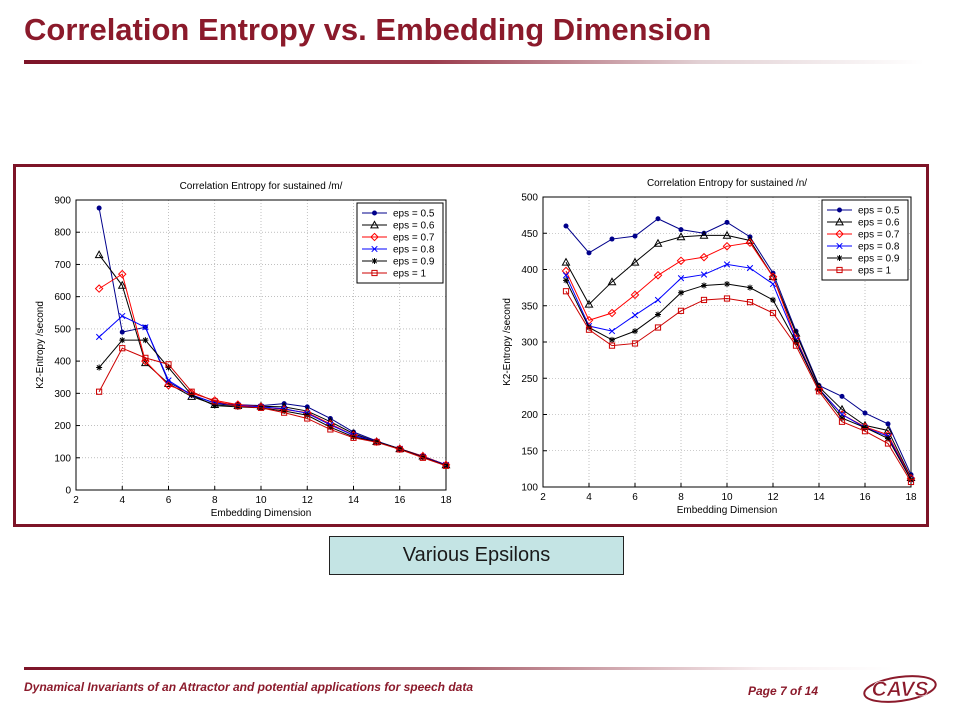  Describe the element at coordinates (681, 497) in the screenshot. I see `x-tick-label: 8` at that location.